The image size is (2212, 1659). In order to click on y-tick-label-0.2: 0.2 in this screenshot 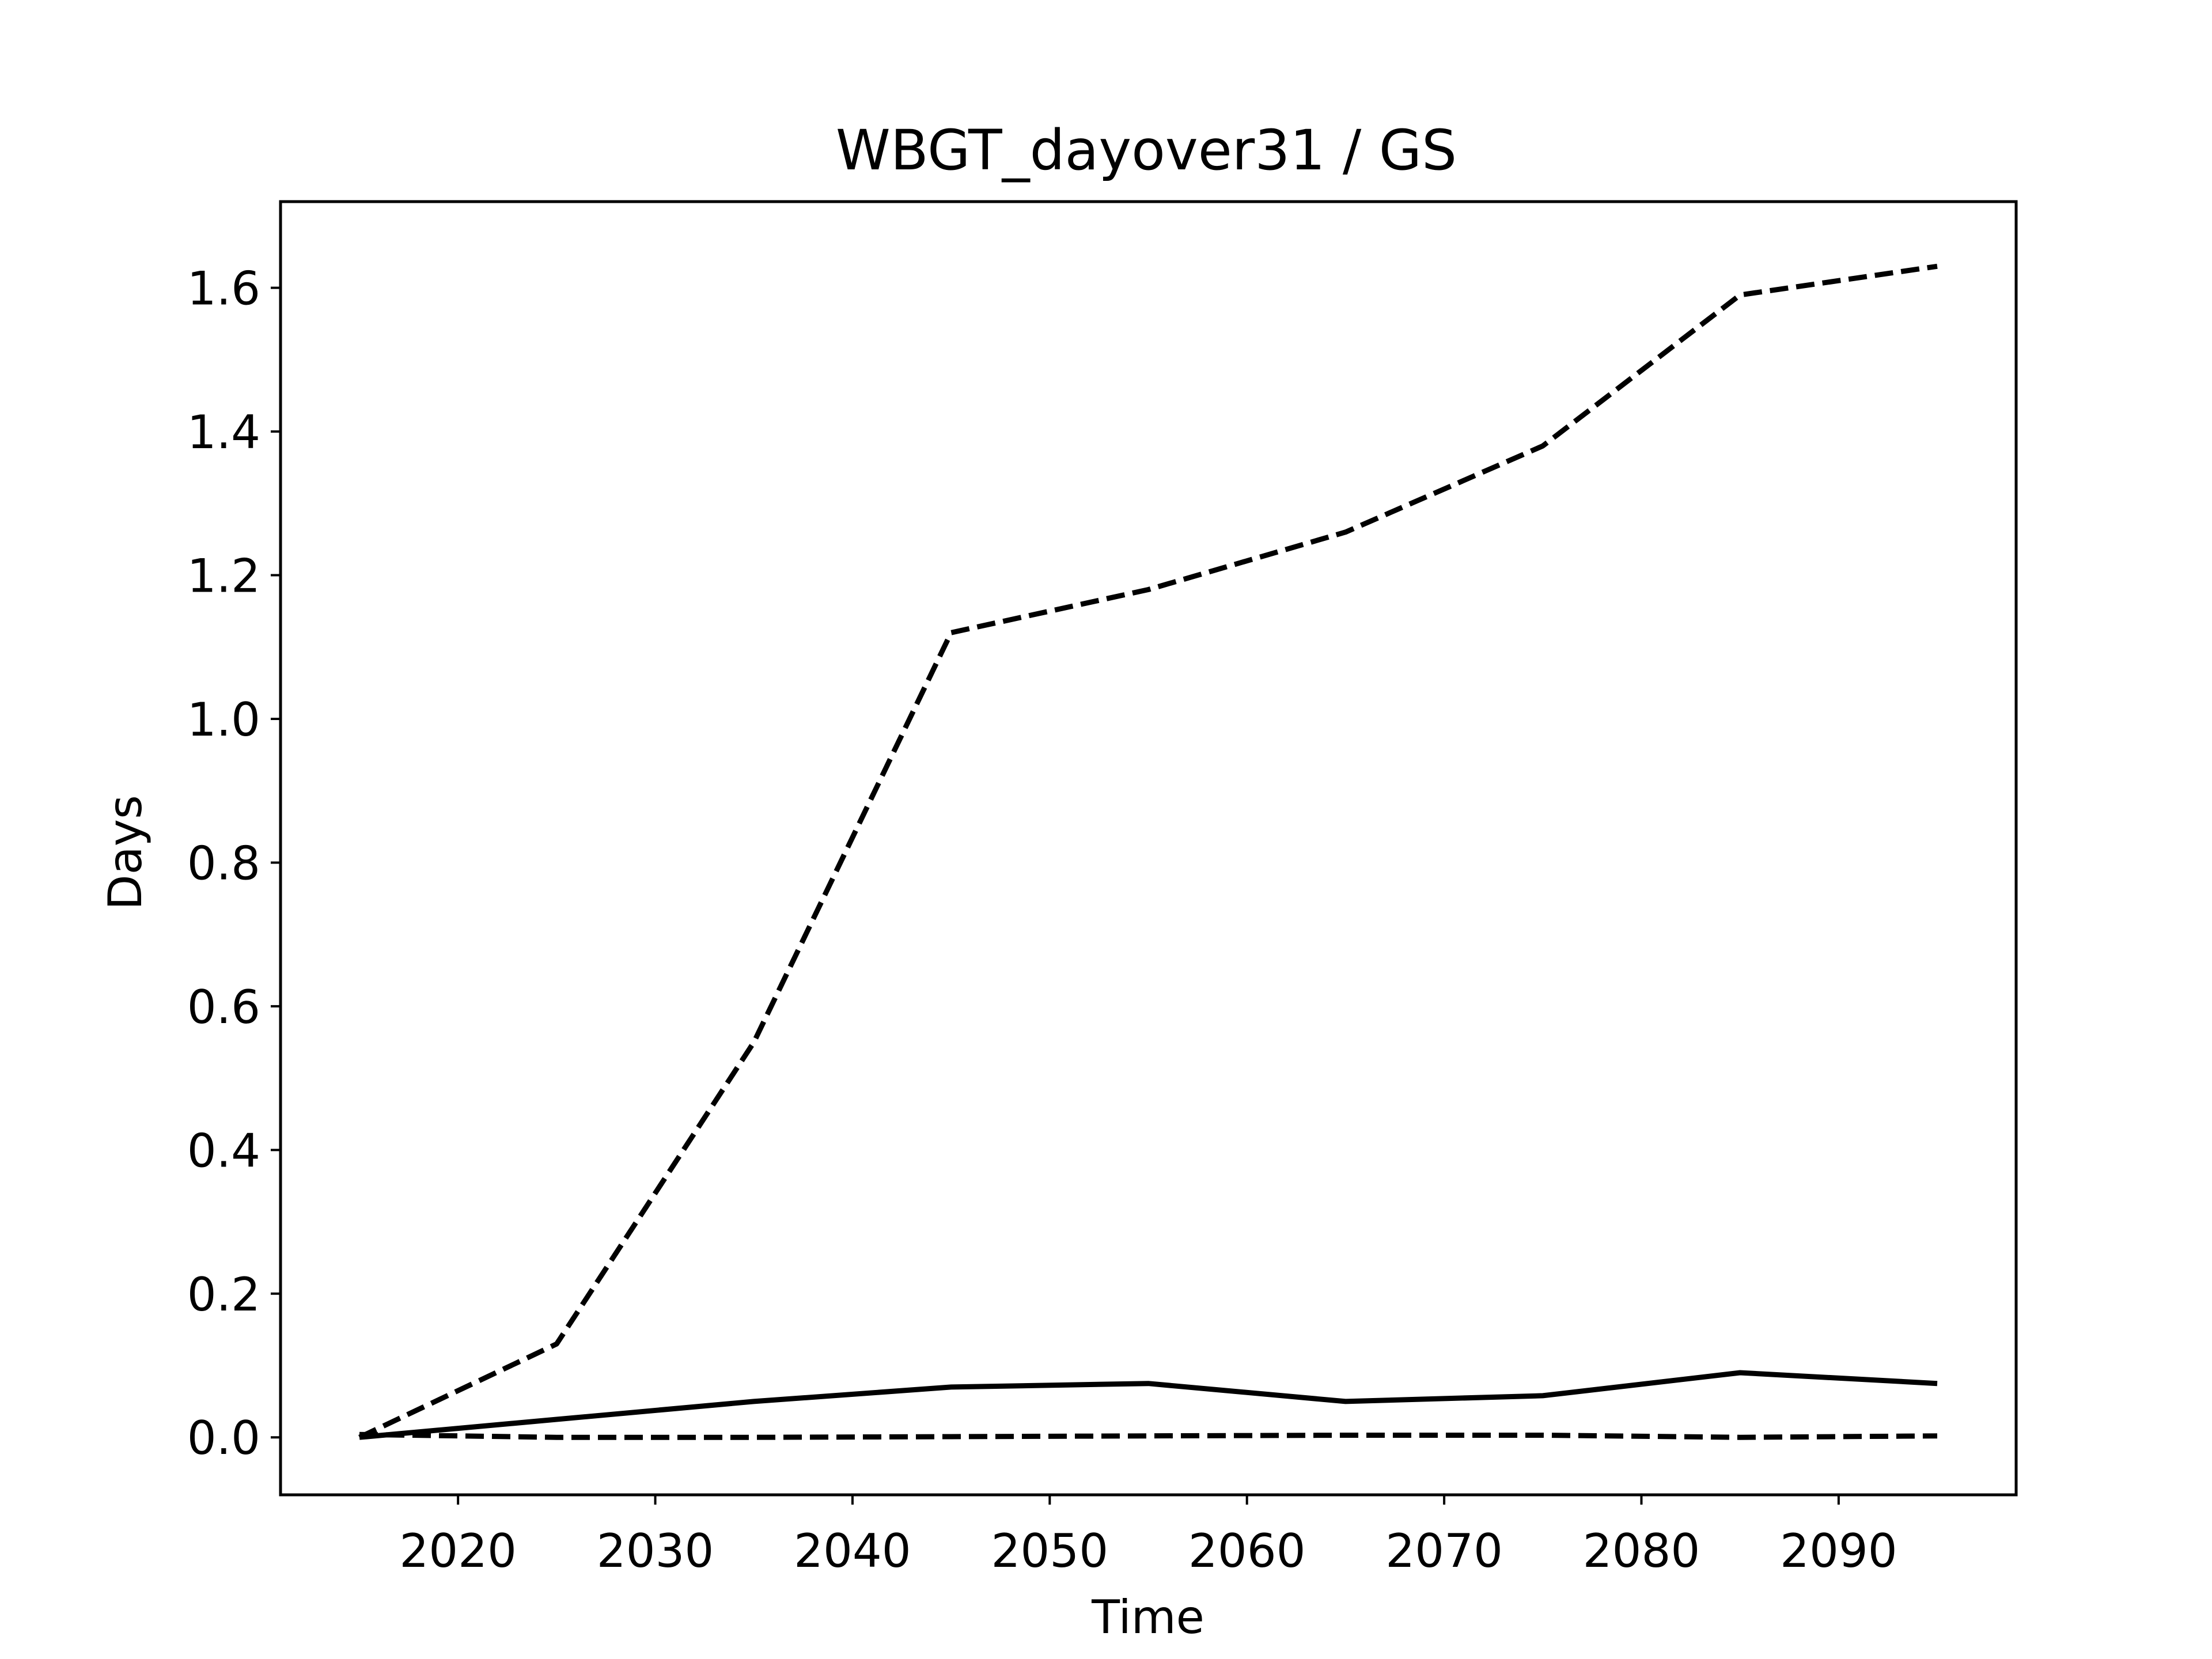, I will do `click(223, 1294)`.